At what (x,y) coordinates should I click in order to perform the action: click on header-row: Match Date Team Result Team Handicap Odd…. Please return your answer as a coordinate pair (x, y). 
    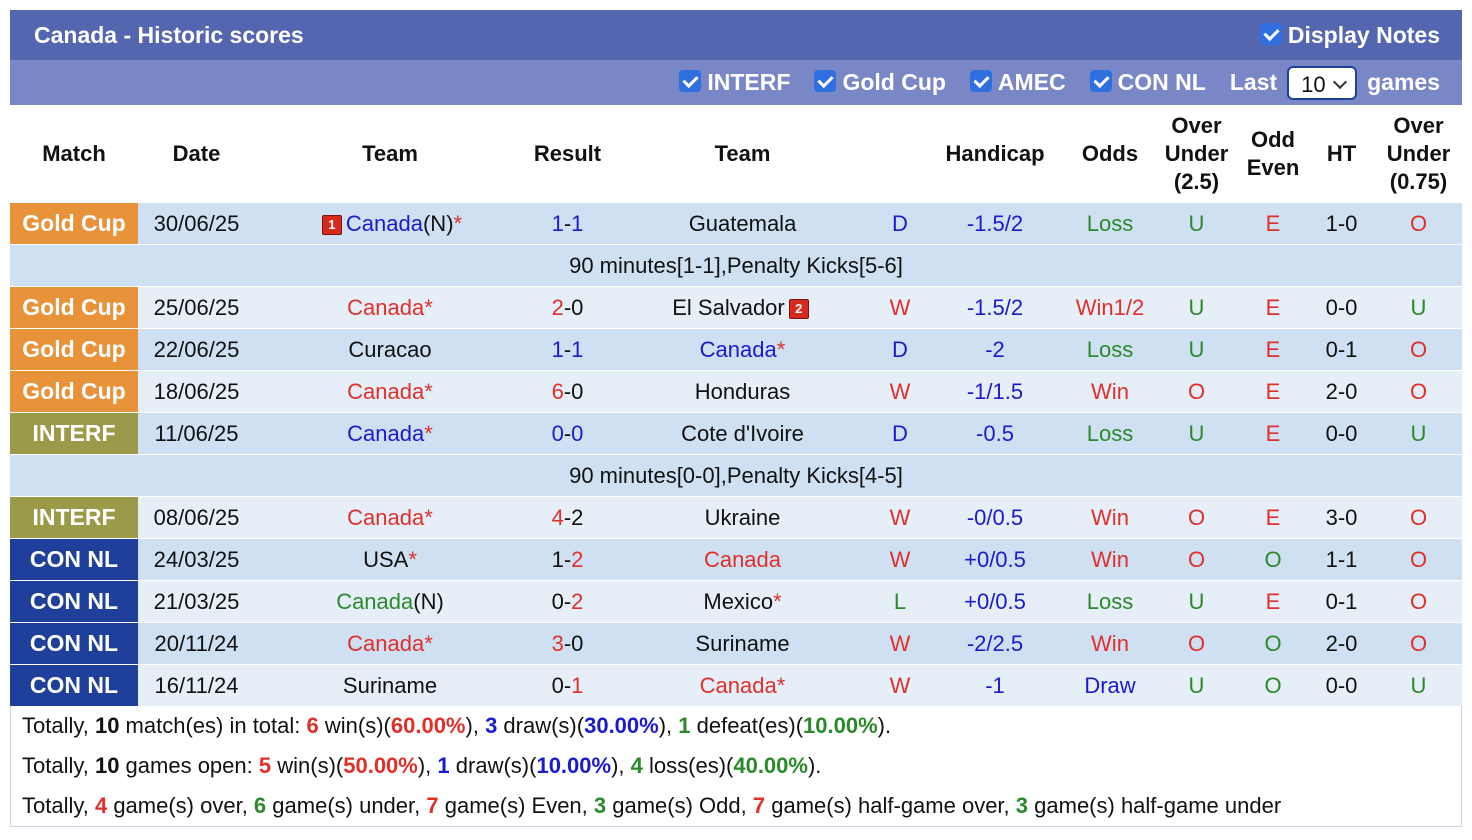
    Looking at the image, I should click on (736, 154).